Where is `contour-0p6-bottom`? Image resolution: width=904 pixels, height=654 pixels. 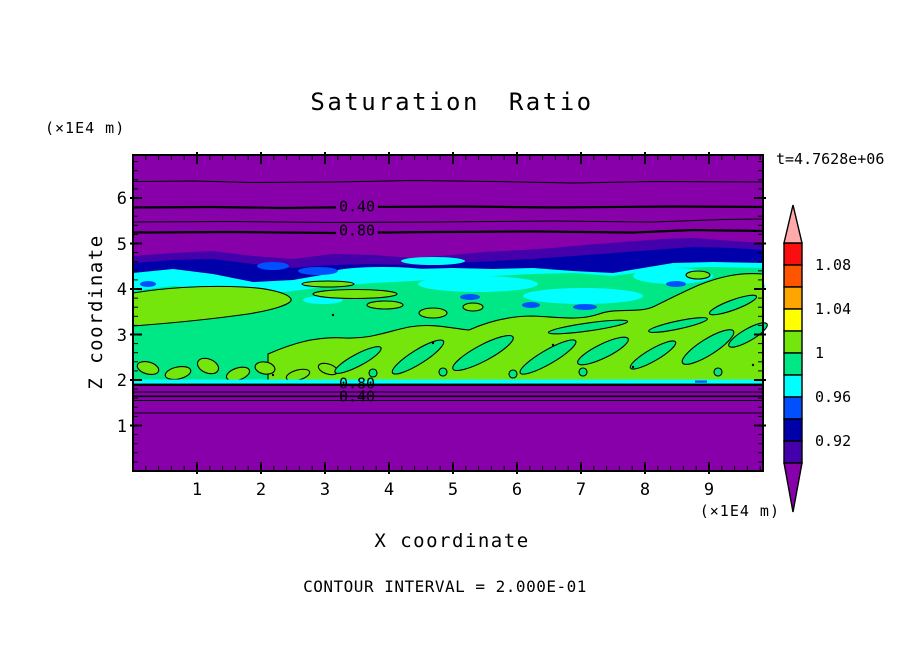 contour-0p6-bottom is located at coordinates (448, 392).